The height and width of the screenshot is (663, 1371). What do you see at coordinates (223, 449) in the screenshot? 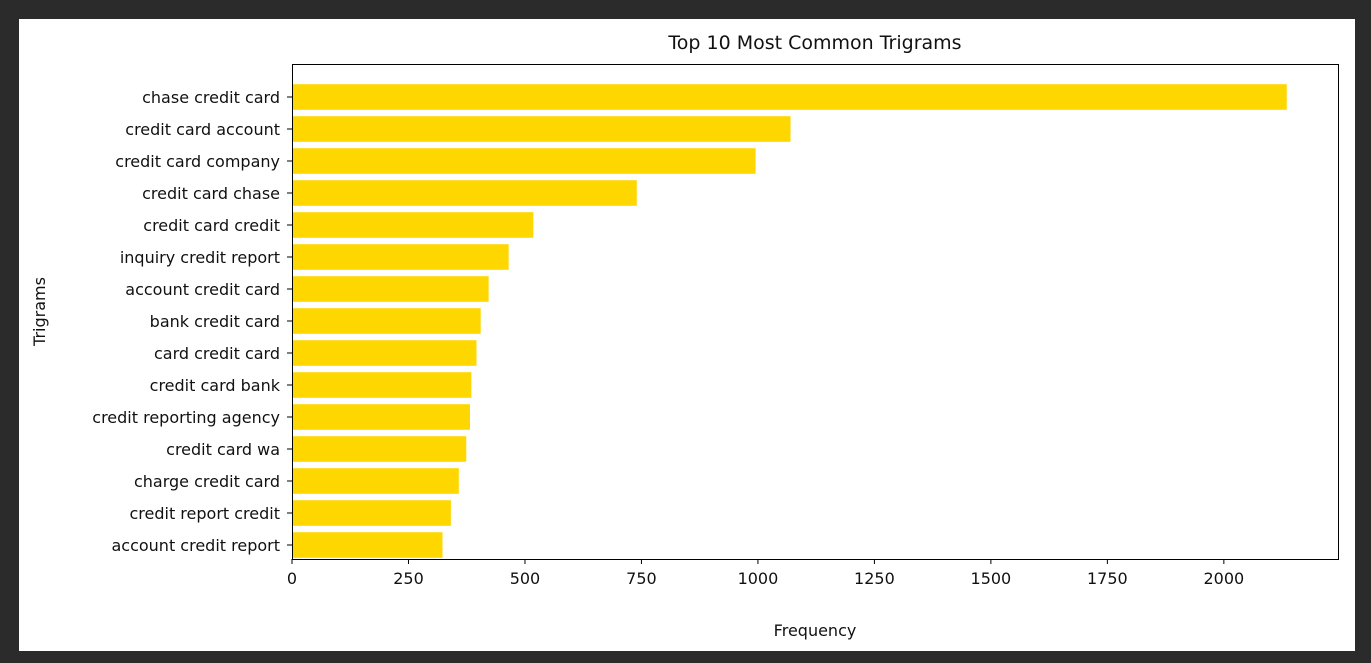
I see `y-tick-label: credit card wa` at bounding box center [223, 449].